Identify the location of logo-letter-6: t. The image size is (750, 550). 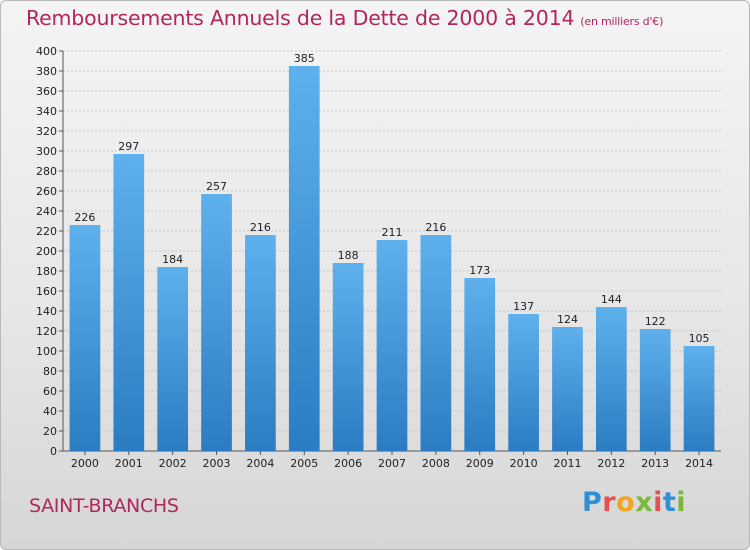
(669, 502).